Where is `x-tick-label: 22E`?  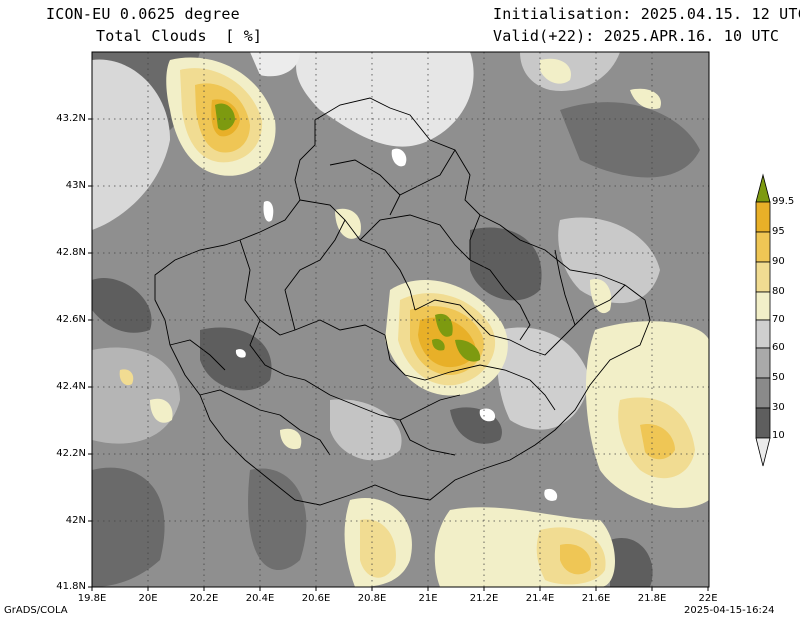 x-tick-label: 22E is located at coordinates (708, 598).